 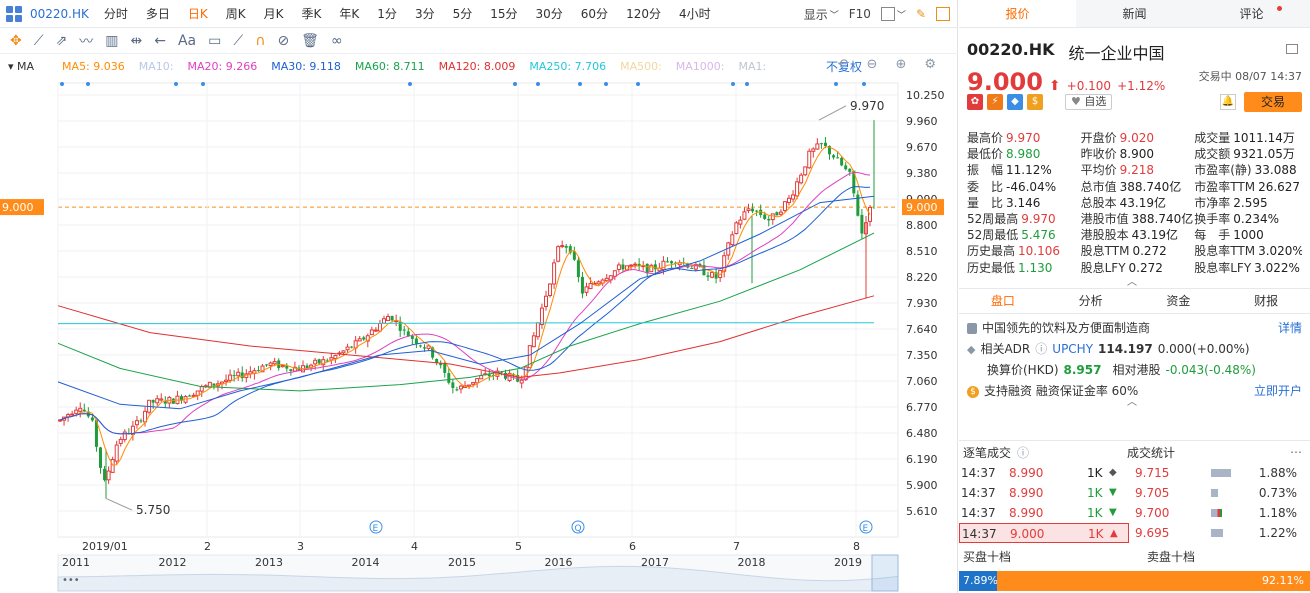 What do you see at coordinates (843, 67) in the screenshot?
I see `adjust-dropdown: 不复权` at bounding box center [843, 67].